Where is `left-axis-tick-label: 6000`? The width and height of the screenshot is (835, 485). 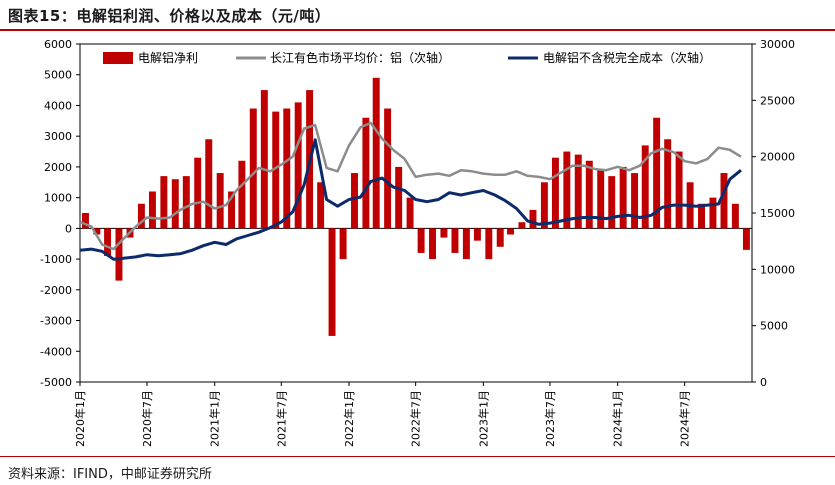 left-axis-tick-label: 6000 is located at coordinates (58, 44).